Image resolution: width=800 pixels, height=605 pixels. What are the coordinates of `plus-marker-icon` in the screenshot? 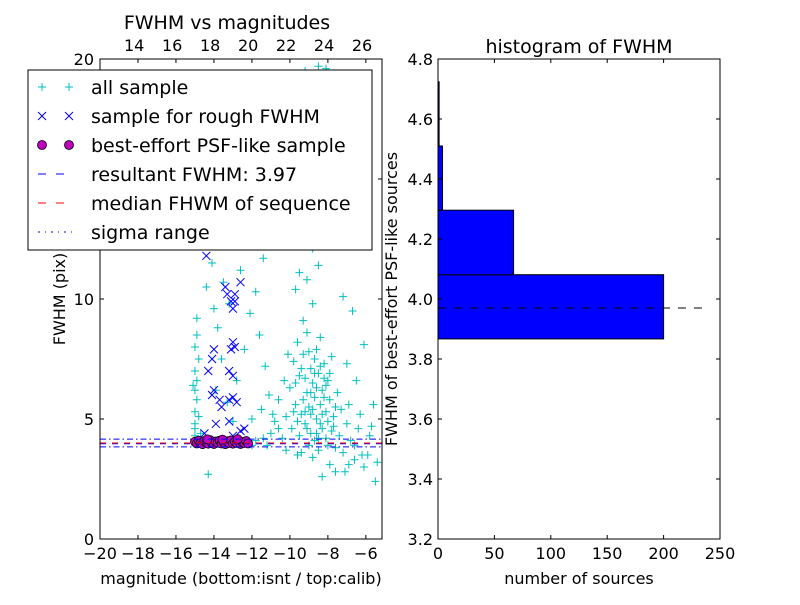 It's located at (42, 87).